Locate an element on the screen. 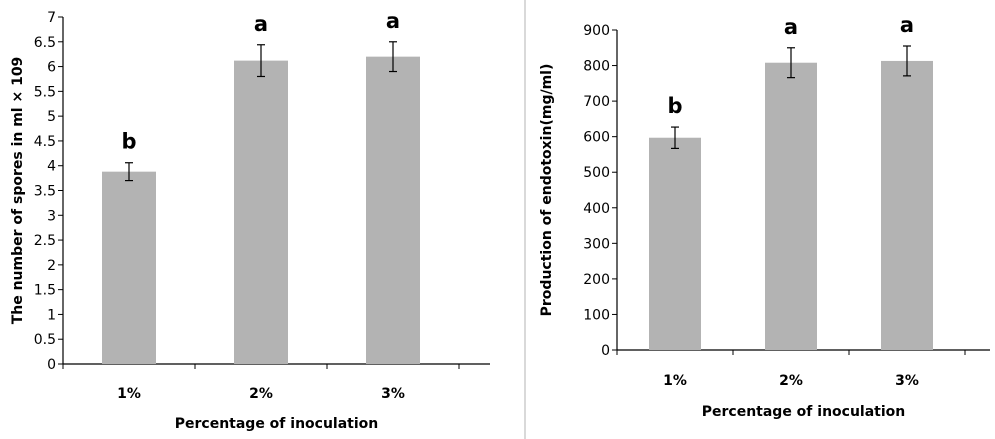 This screenshot has width=995, height=439. y-tick-label: 4.5 is located at coordinates (45, 142).